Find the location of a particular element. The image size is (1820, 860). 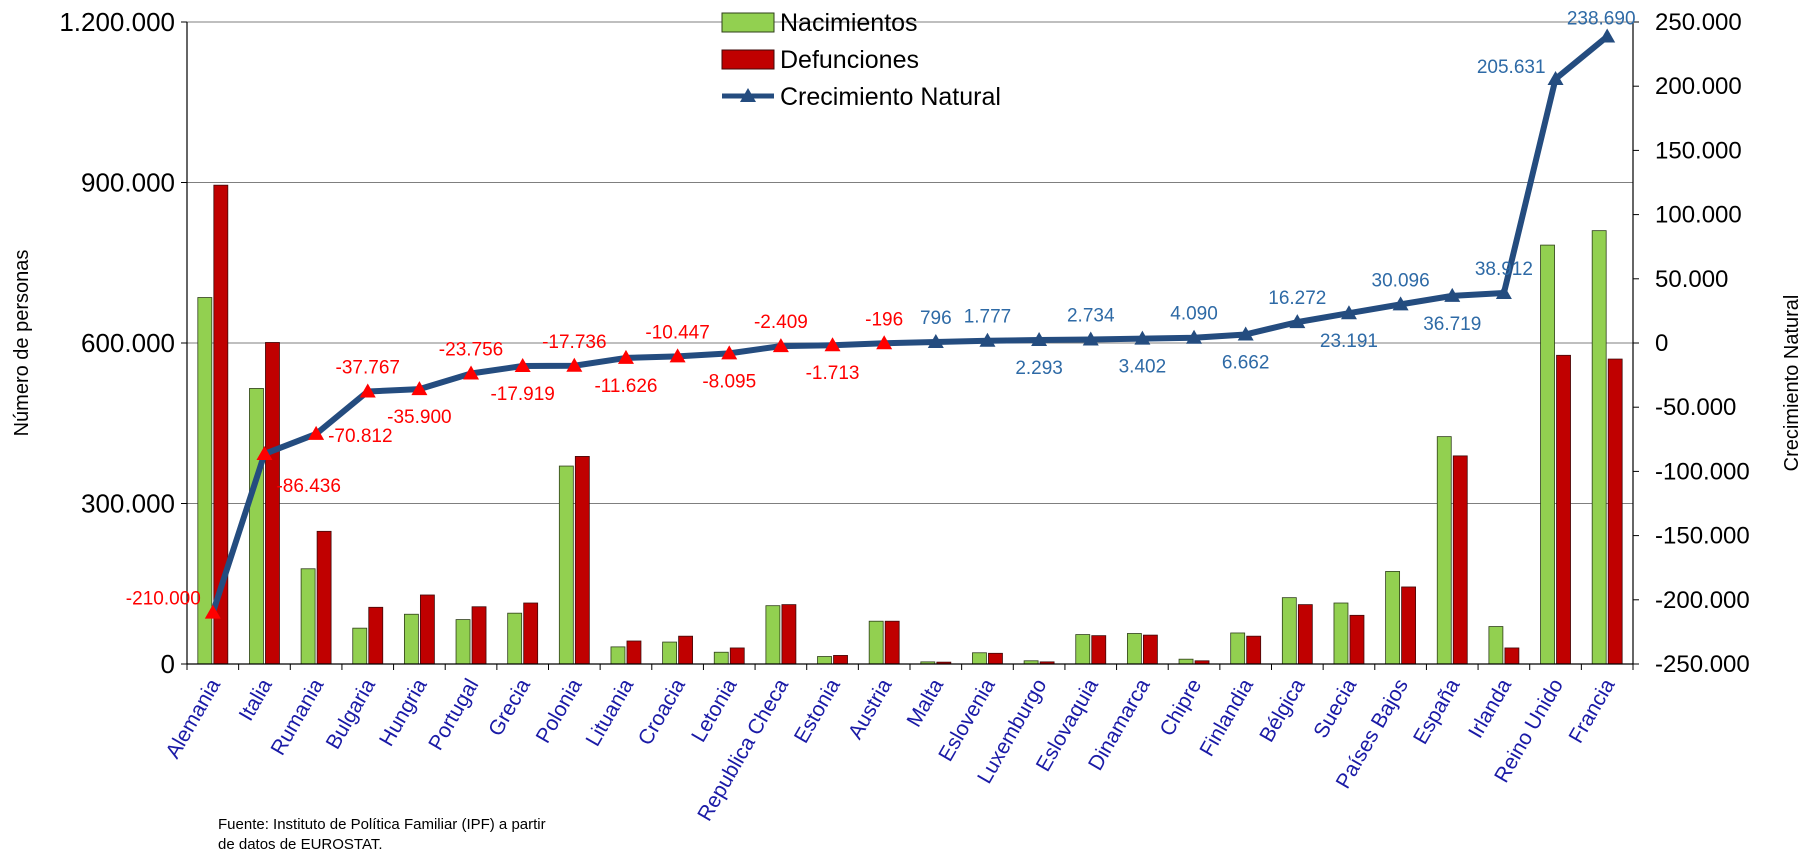

category-label-8: Lituania is located at coordinates (610, 712).